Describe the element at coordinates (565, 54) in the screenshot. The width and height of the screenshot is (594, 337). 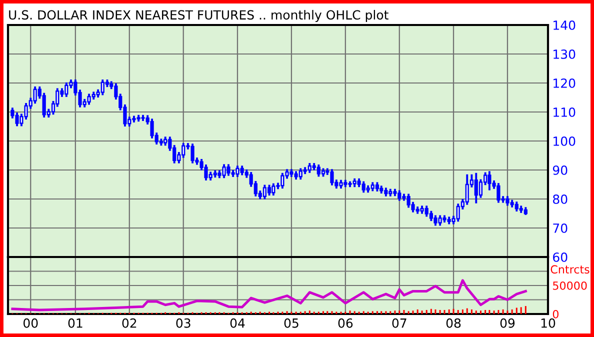
I see `y-tick-label: 130` at that location.